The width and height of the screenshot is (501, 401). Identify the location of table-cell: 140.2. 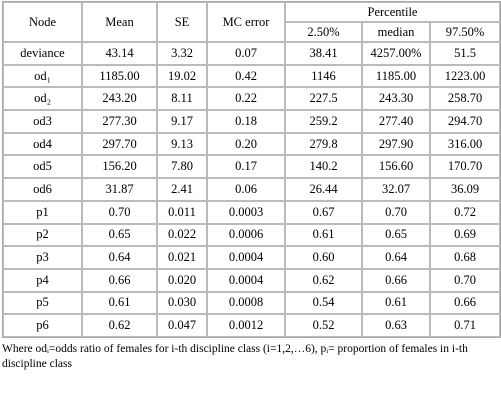
(323, 167).